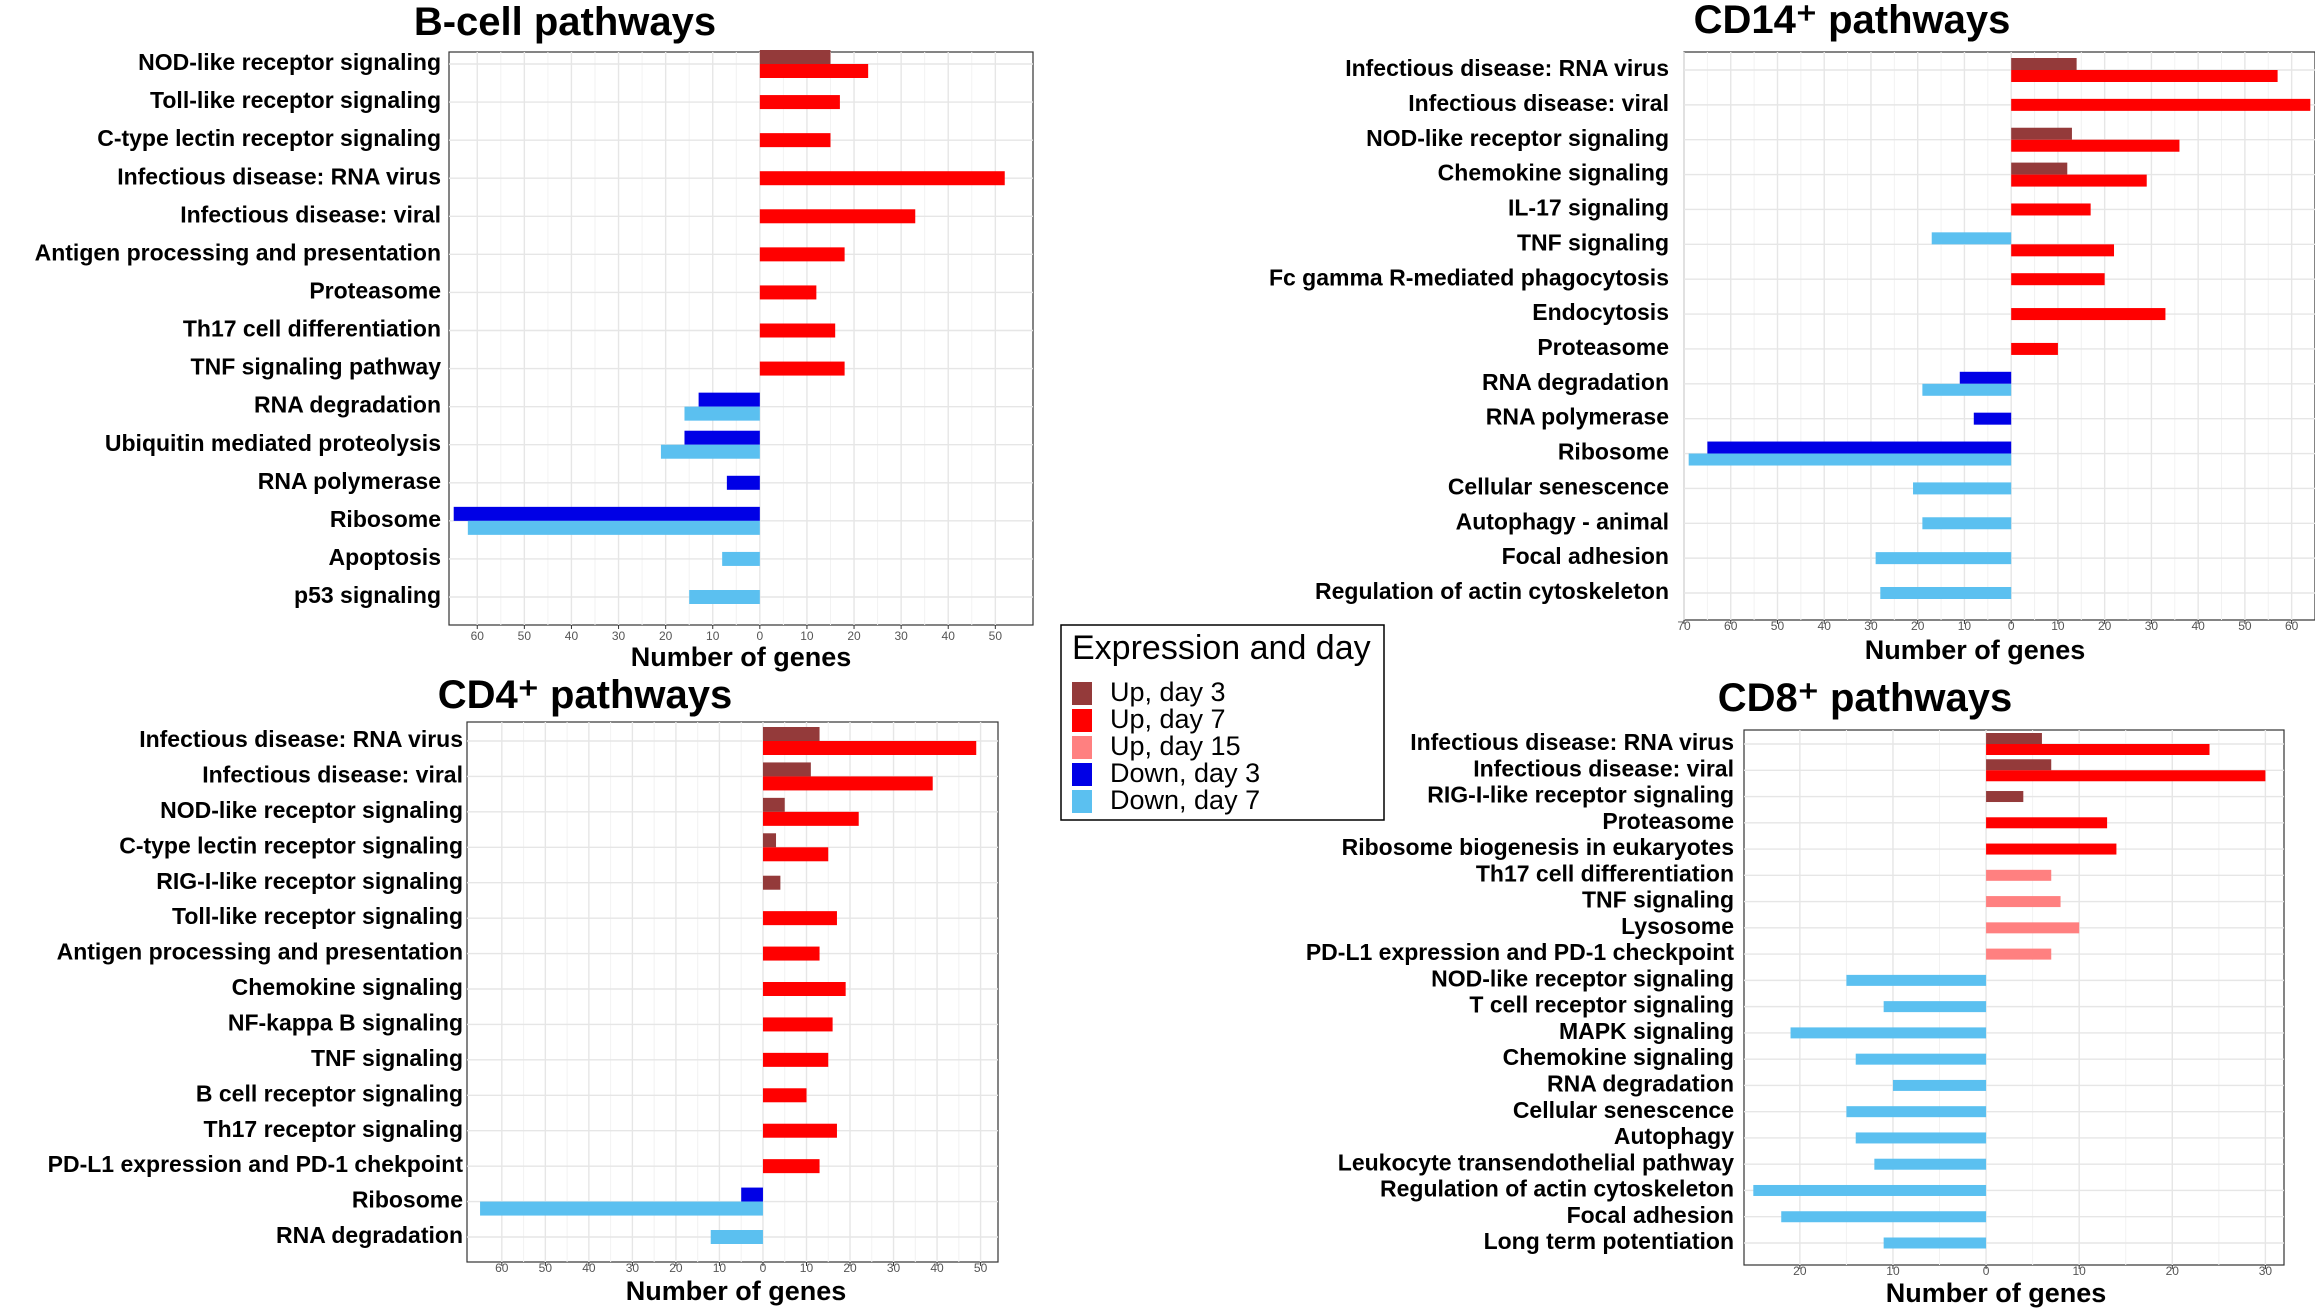  I want to click on b-cell-category-label: Antigen processing and presentation, so click(238, 252).